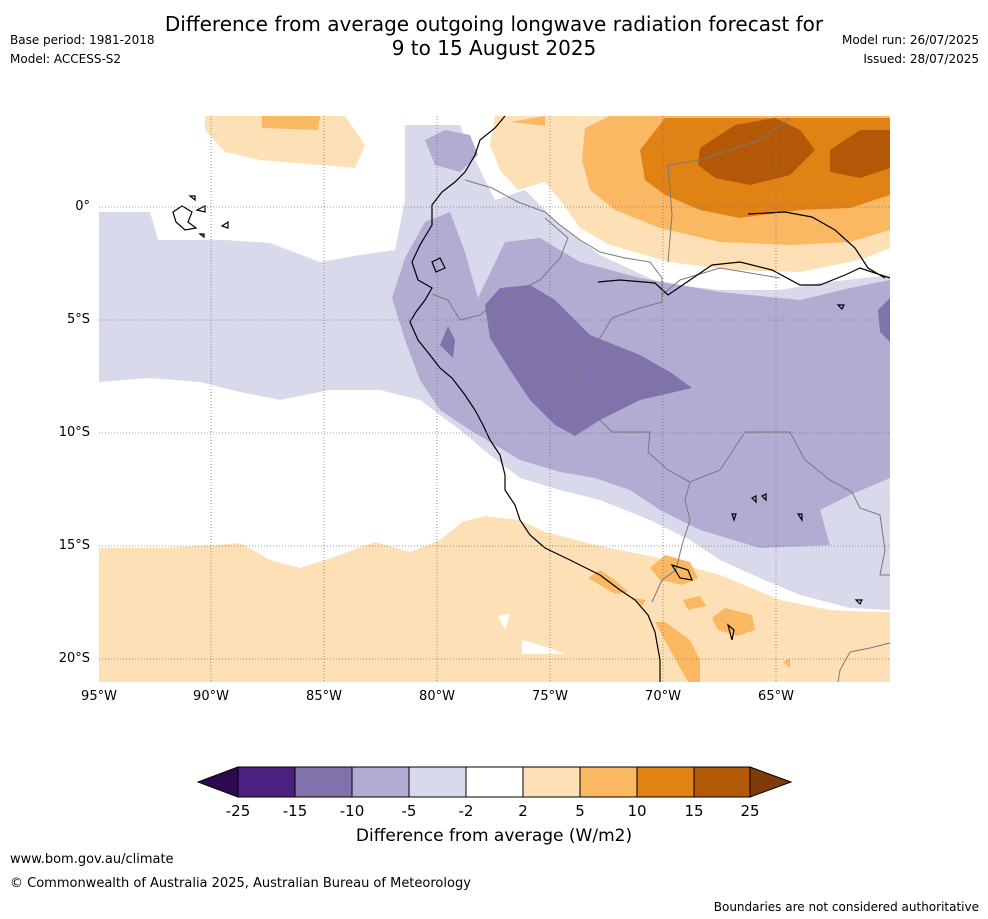  I want to click on colorbar-tick: -5, so click(409, 811).